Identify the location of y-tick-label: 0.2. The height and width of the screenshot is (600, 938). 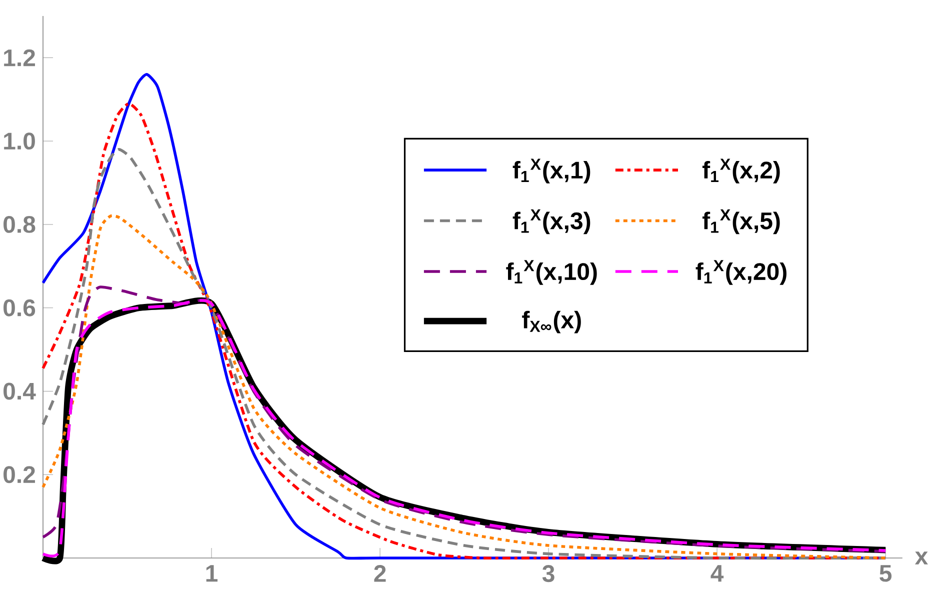
(19, 475).